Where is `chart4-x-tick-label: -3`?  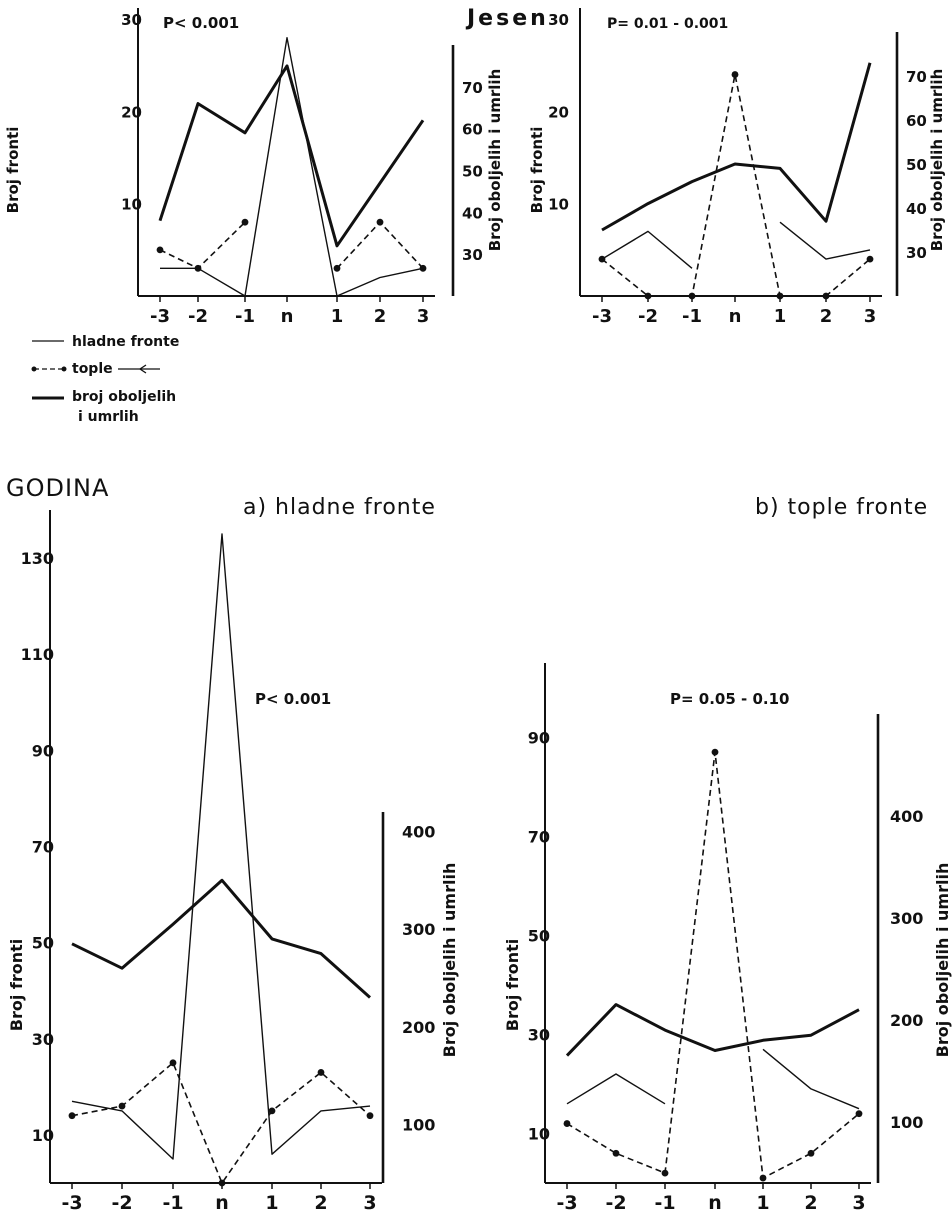 chart4-x-tick-label: -3 is located at coordinates (566, 1203).